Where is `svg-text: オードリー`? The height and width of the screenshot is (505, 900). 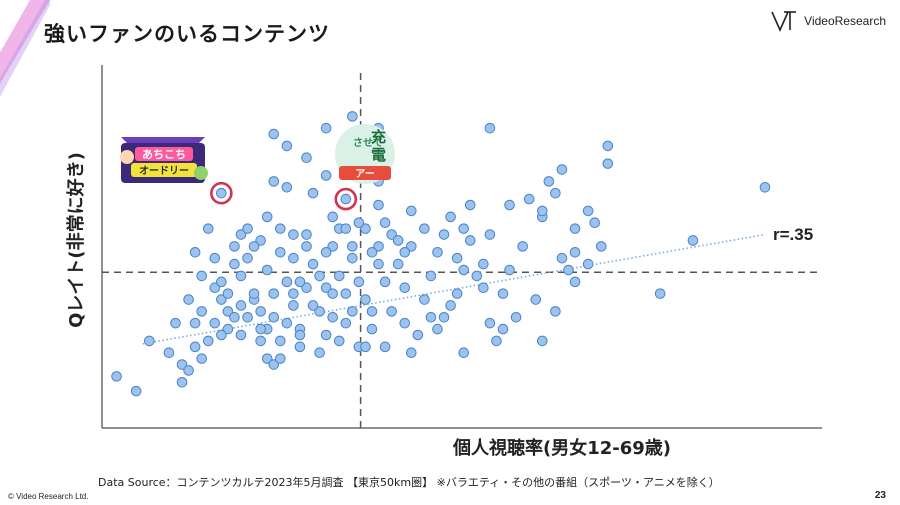 svg-text: オードリー is located at coordinates (164, 171).